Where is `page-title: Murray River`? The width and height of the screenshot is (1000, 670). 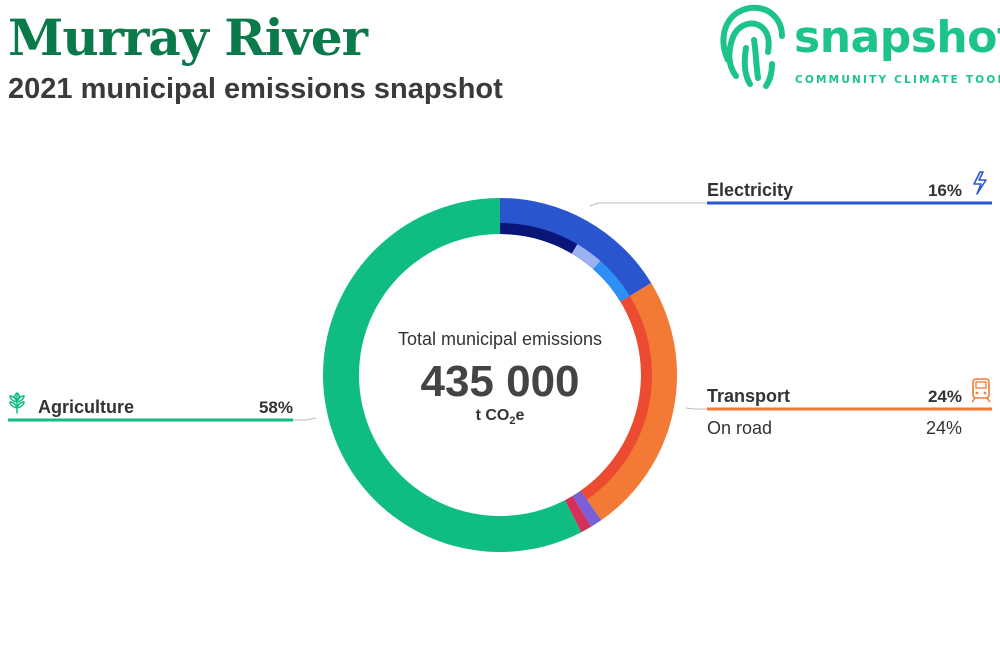
page-title: Murray River is located at coordinates (188, 37).